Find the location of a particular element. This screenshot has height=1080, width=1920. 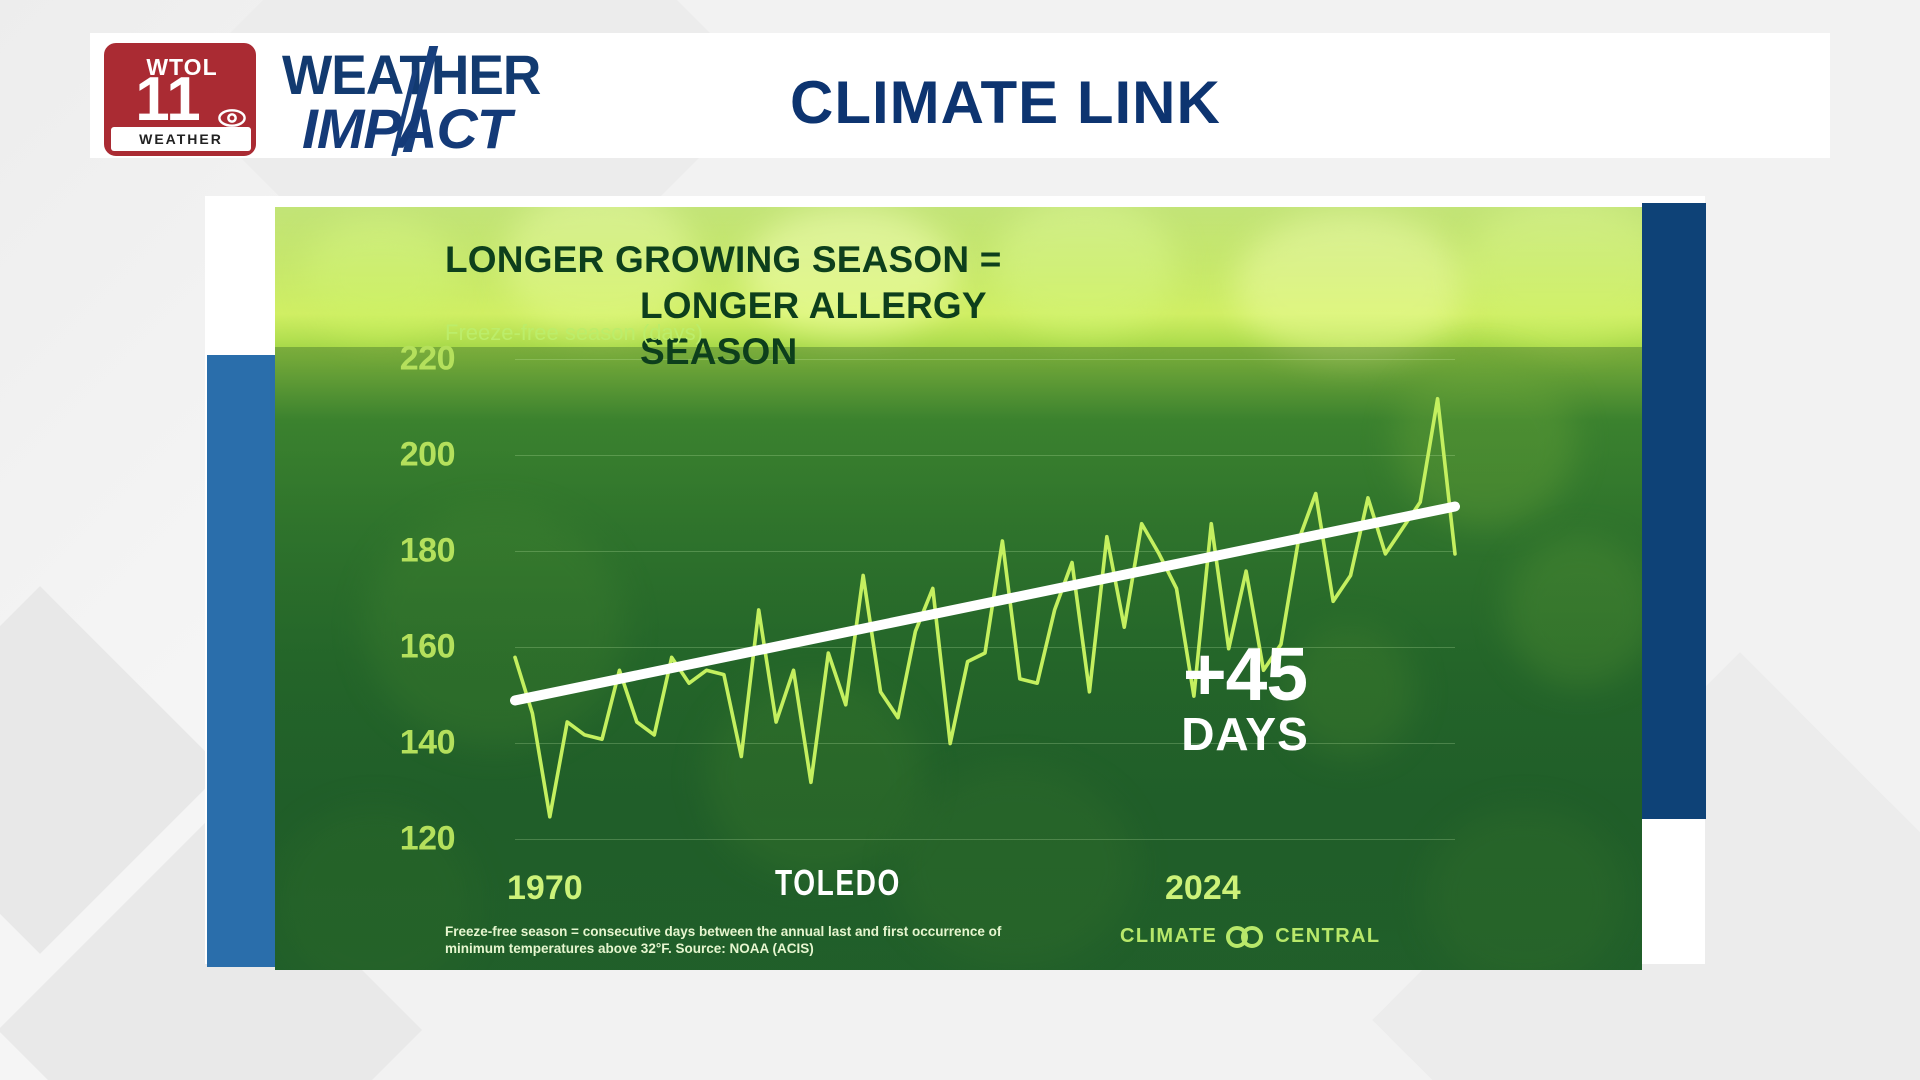

headline-statistic: +45 DAYS is located at coordinates (1245, 696).